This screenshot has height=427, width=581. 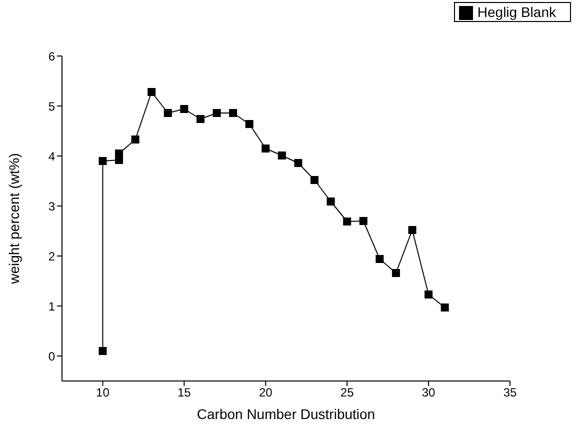 What do you see at coordinates (286, 414) in the screenshot?
I see `x-axis-title: Carbon Number Dustribution` at bounding box center [286, 414].